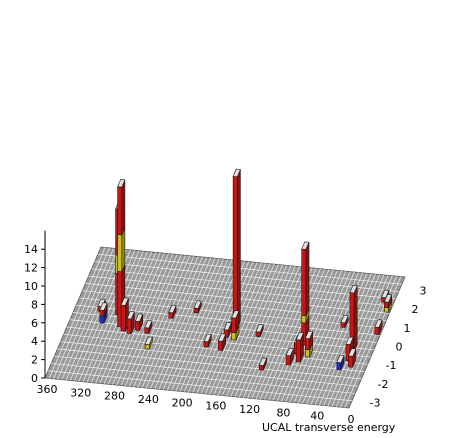 The height and width of the screenshot is (438, 449). Describe the element at coordinates (391, 365) in the screenshot. I see `eta-tick-label: -1` at that location.